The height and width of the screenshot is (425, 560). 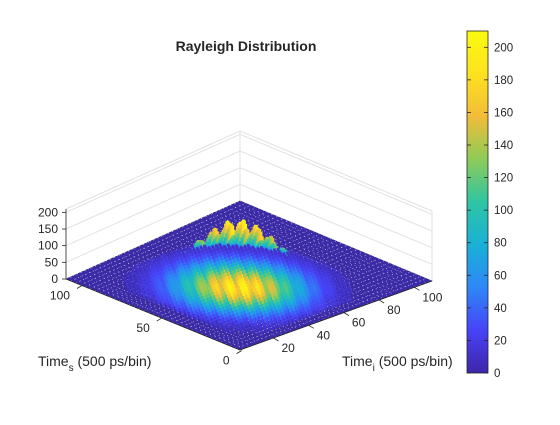 I want to click on colorbar-tick-label: 100, so click(x=503, y=211).